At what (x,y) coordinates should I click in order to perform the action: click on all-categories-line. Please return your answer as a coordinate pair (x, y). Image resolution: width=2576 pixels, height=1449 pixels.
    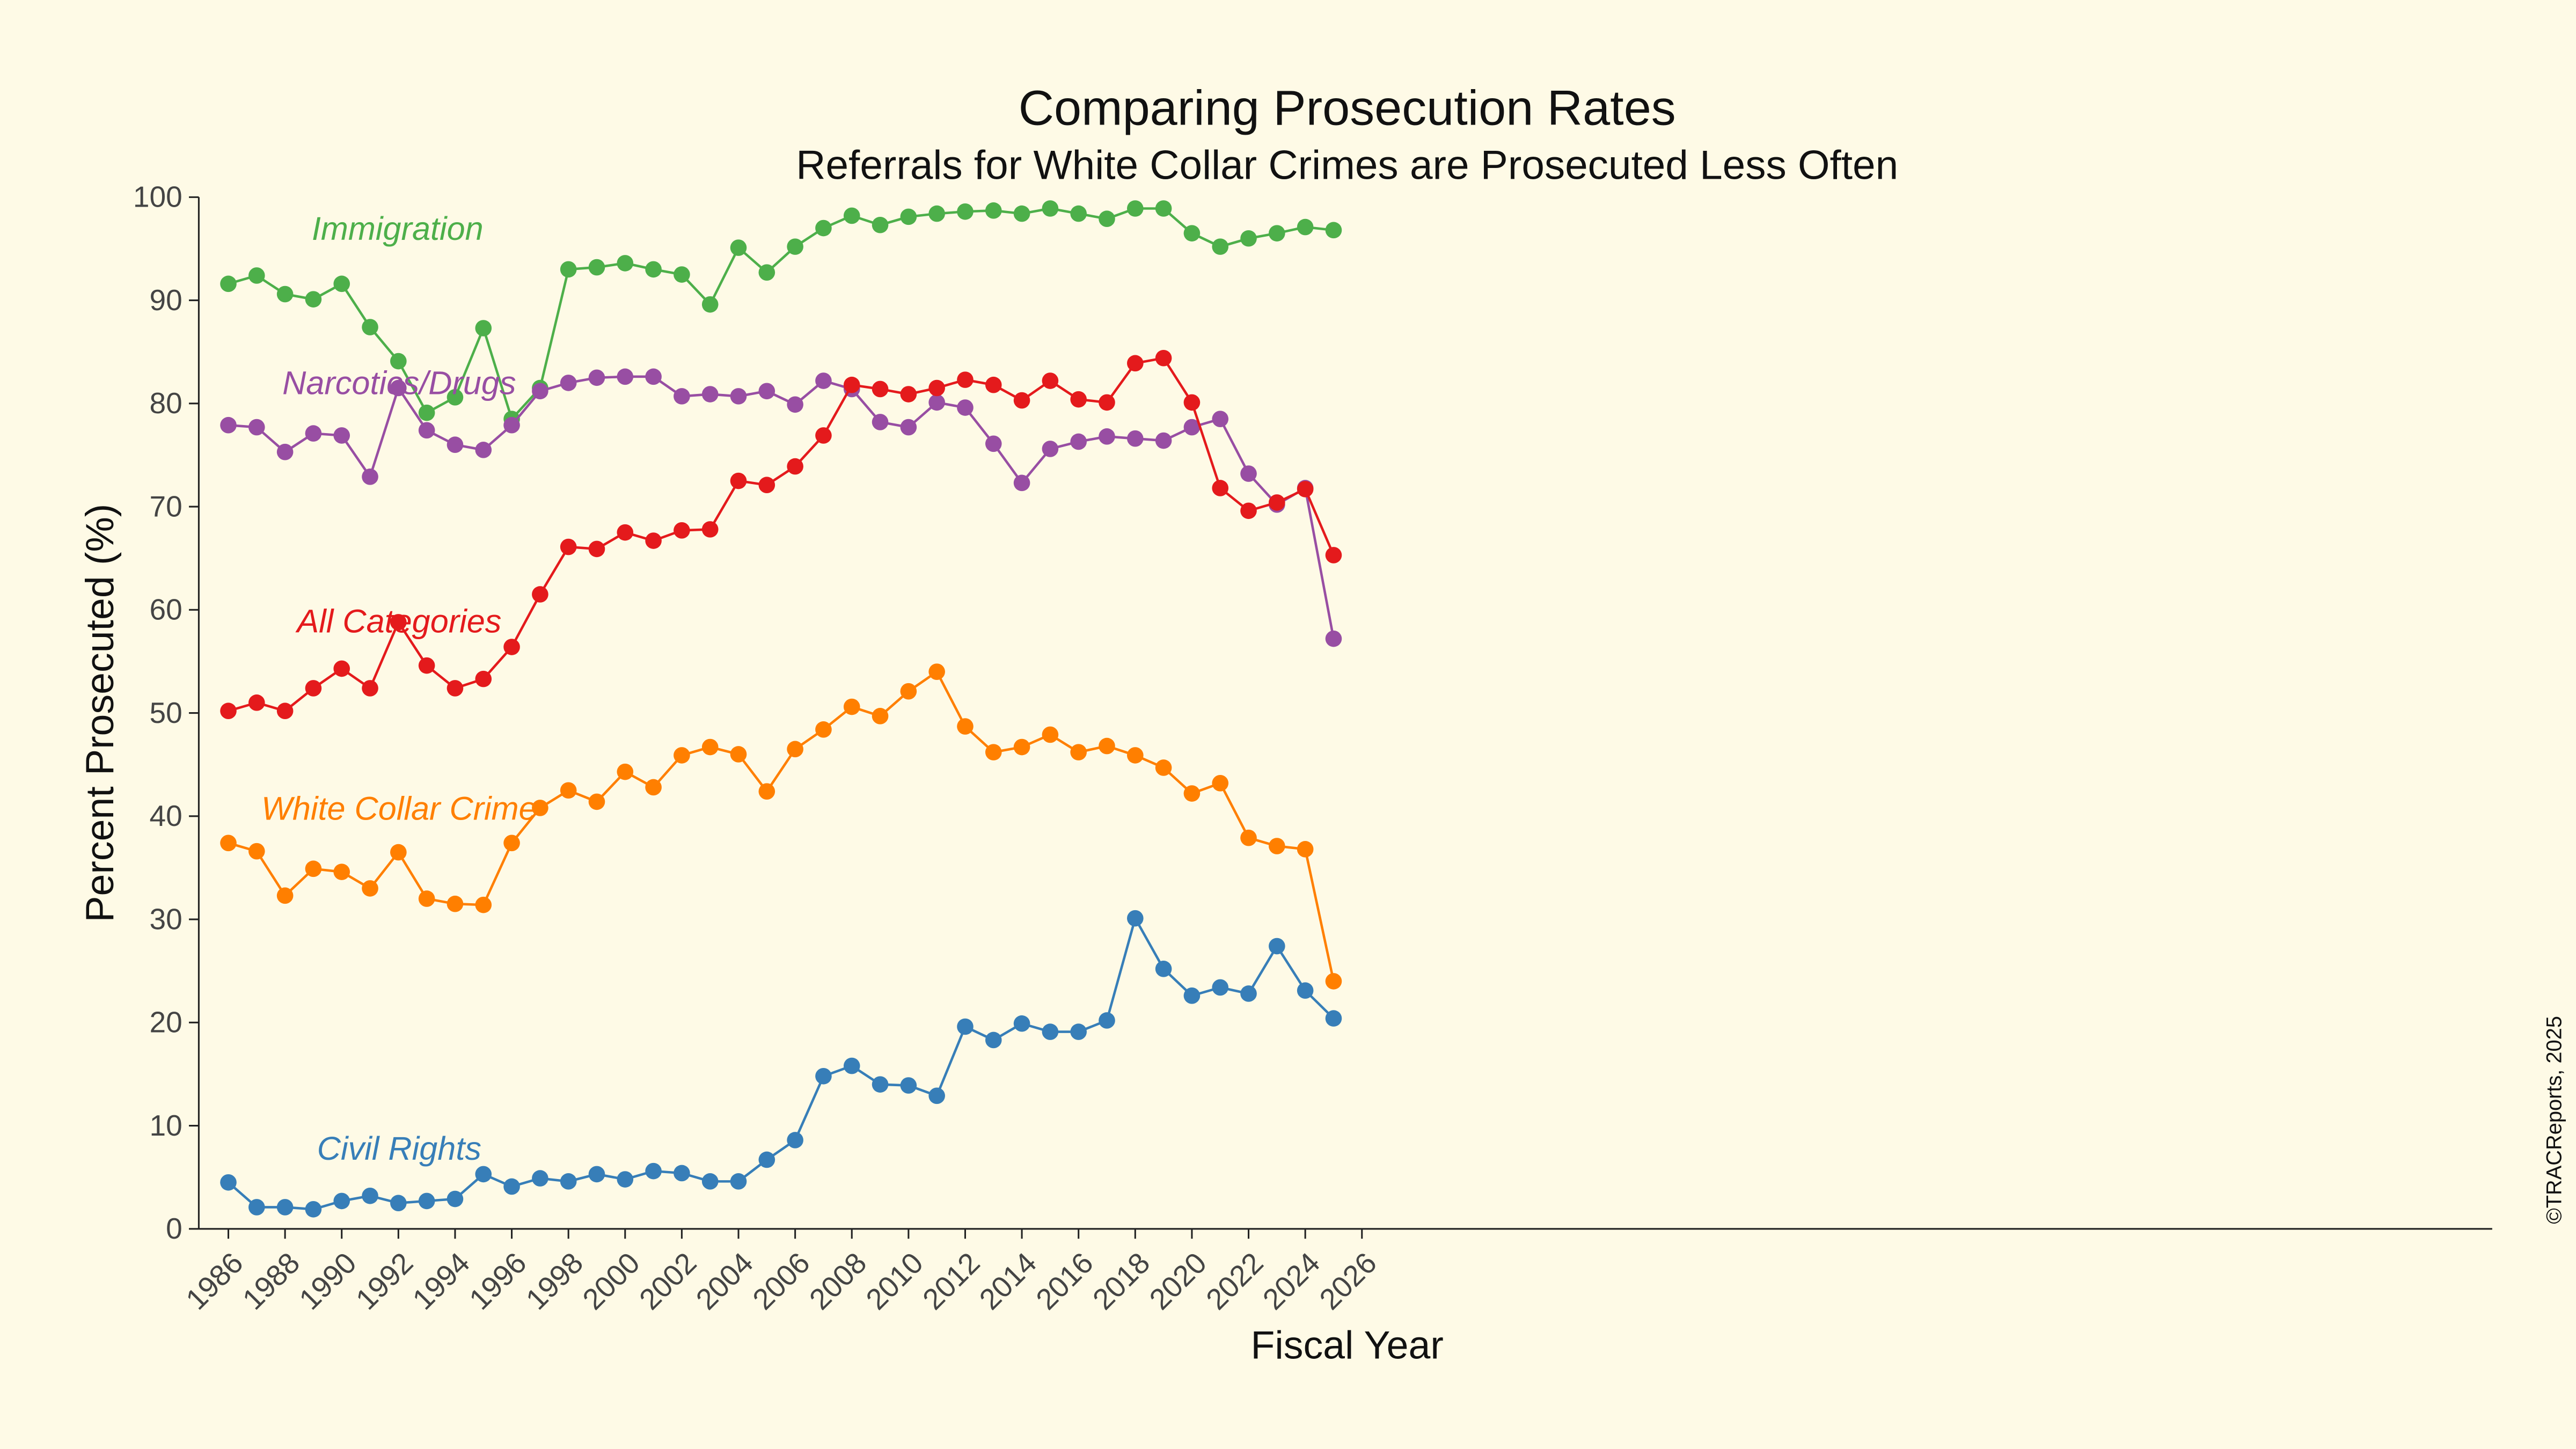
    Looking at the image, I should click on (781, 534).